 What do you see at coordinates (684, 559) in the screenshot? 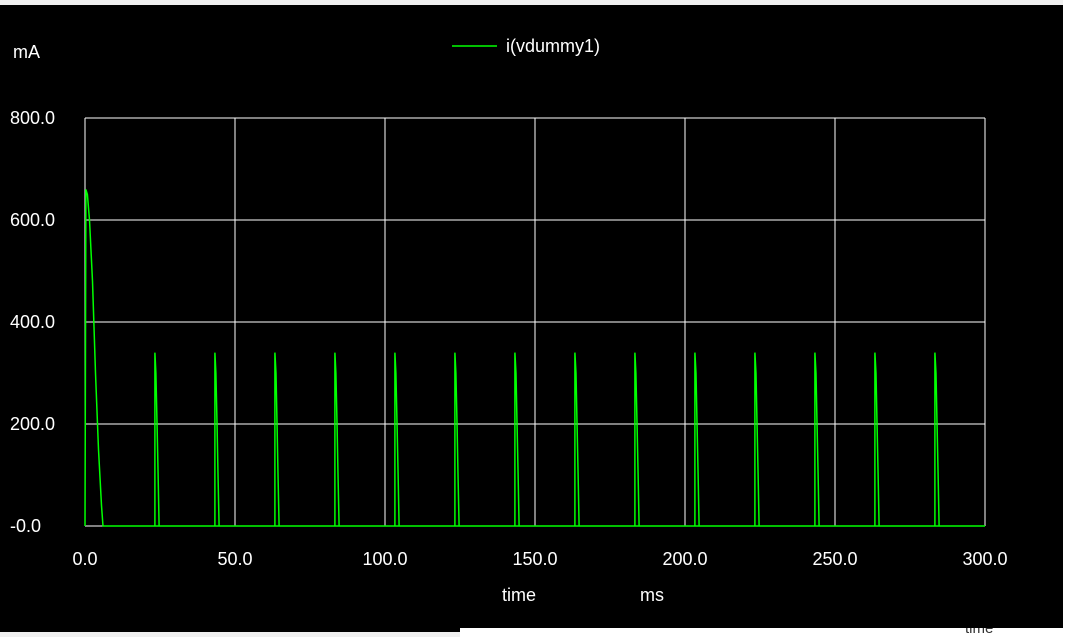
I see `x-tick-label: 200.0` at bounding box center [684, 559].